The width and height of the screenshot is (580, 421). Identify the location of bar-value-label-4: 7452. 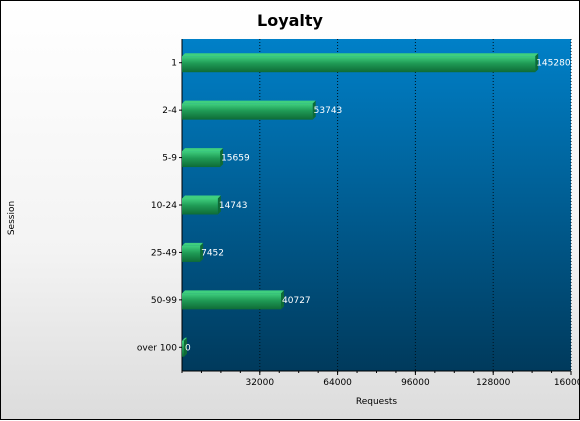
(212, 253).